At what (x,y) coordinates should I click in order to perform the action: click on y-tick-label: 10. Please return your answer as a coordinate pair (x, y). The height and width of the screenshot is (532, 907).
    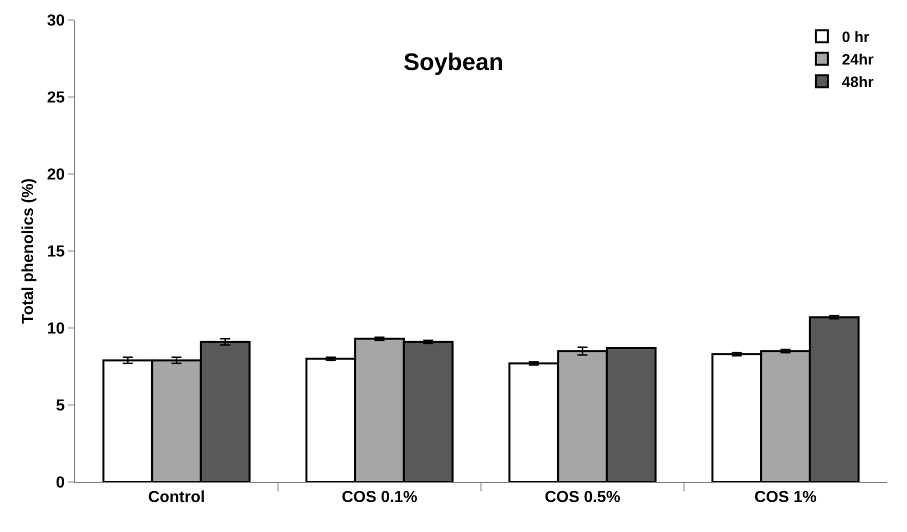
    Looking at the image, I should click on (56, 329).